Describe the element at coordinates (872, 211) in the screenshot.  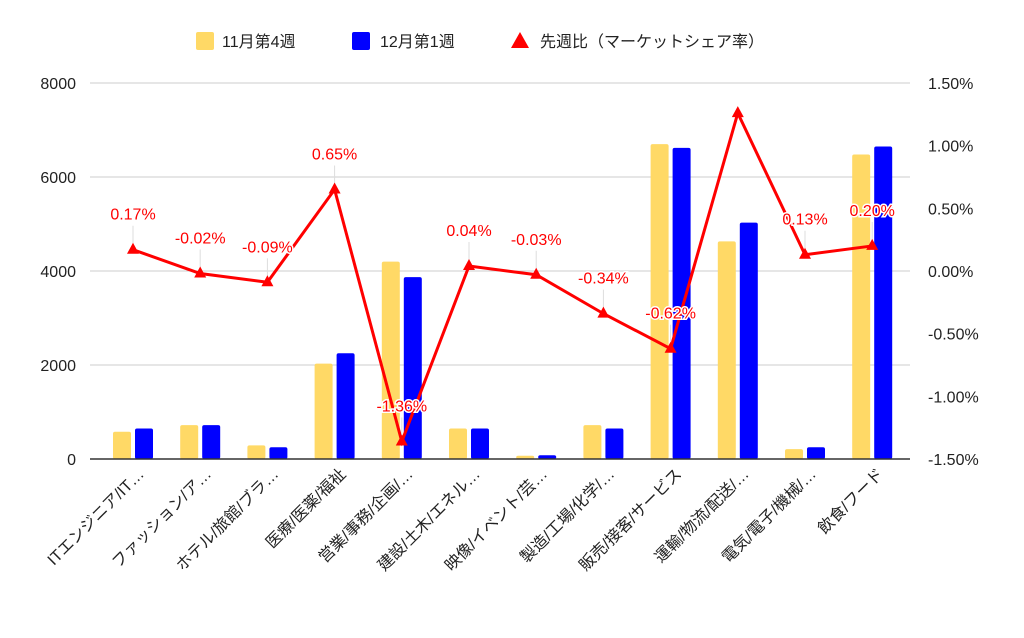
I see `data-label: 0.20%` at that location.